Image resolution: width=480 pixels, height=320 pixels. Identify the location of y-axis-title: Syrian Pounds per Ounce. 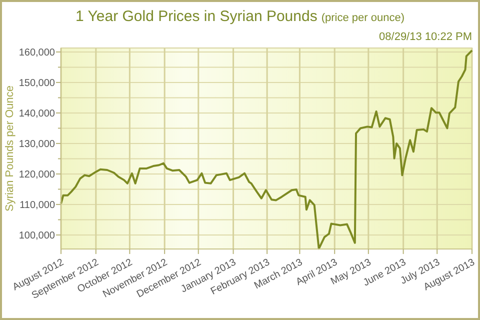
(10, 149).